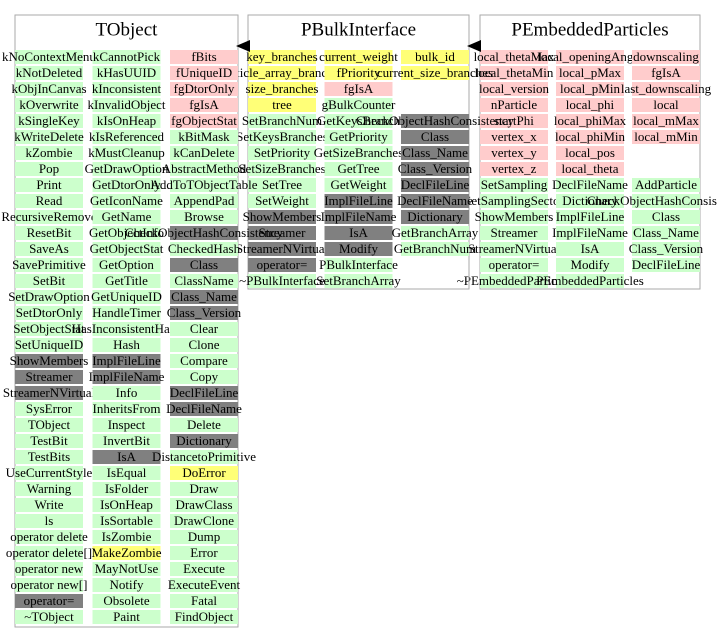 The width and height of the screenshot is (717, 643). I want to click on member-label: Streamer, so click(50, 376).